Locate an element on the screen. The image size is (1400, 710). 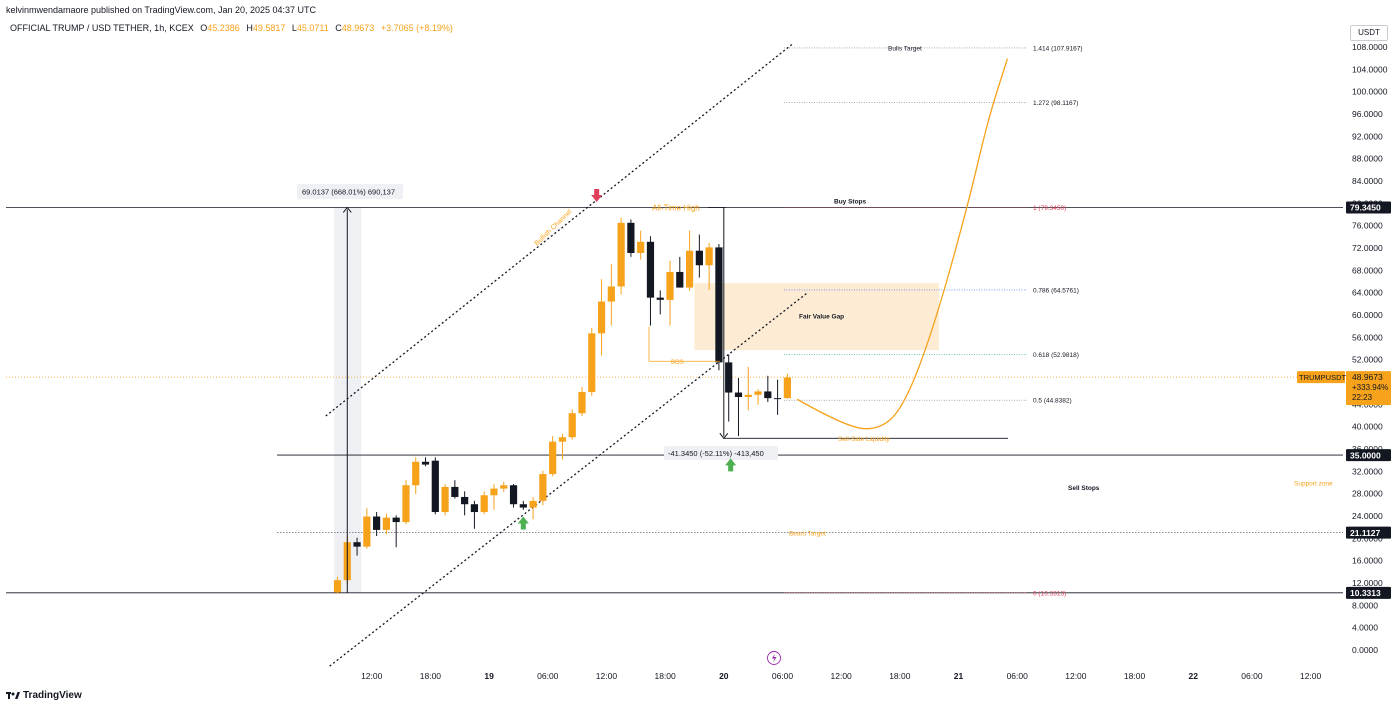
bulls-target-label: Bulls Target is located at coordinates (905, 49).